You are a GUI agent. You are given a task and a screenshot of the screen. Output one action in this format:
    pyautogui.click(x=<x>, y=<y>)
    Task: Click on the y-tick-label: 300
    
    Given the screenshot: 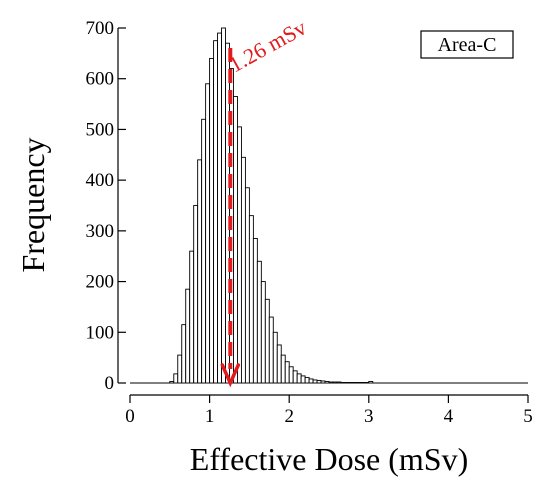 What is the action you would take?
    pyautogui.click(x=100, y=231)
    